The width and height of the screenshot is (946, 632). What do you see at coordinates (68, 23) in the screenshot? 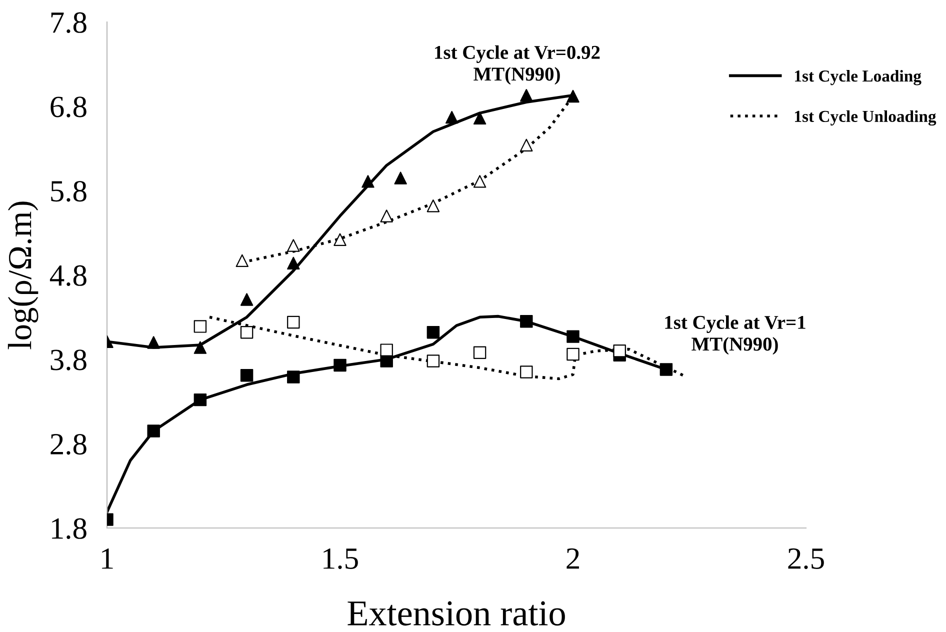
I see `y-tick-label: 7.8` at bounding box center [68, 23].